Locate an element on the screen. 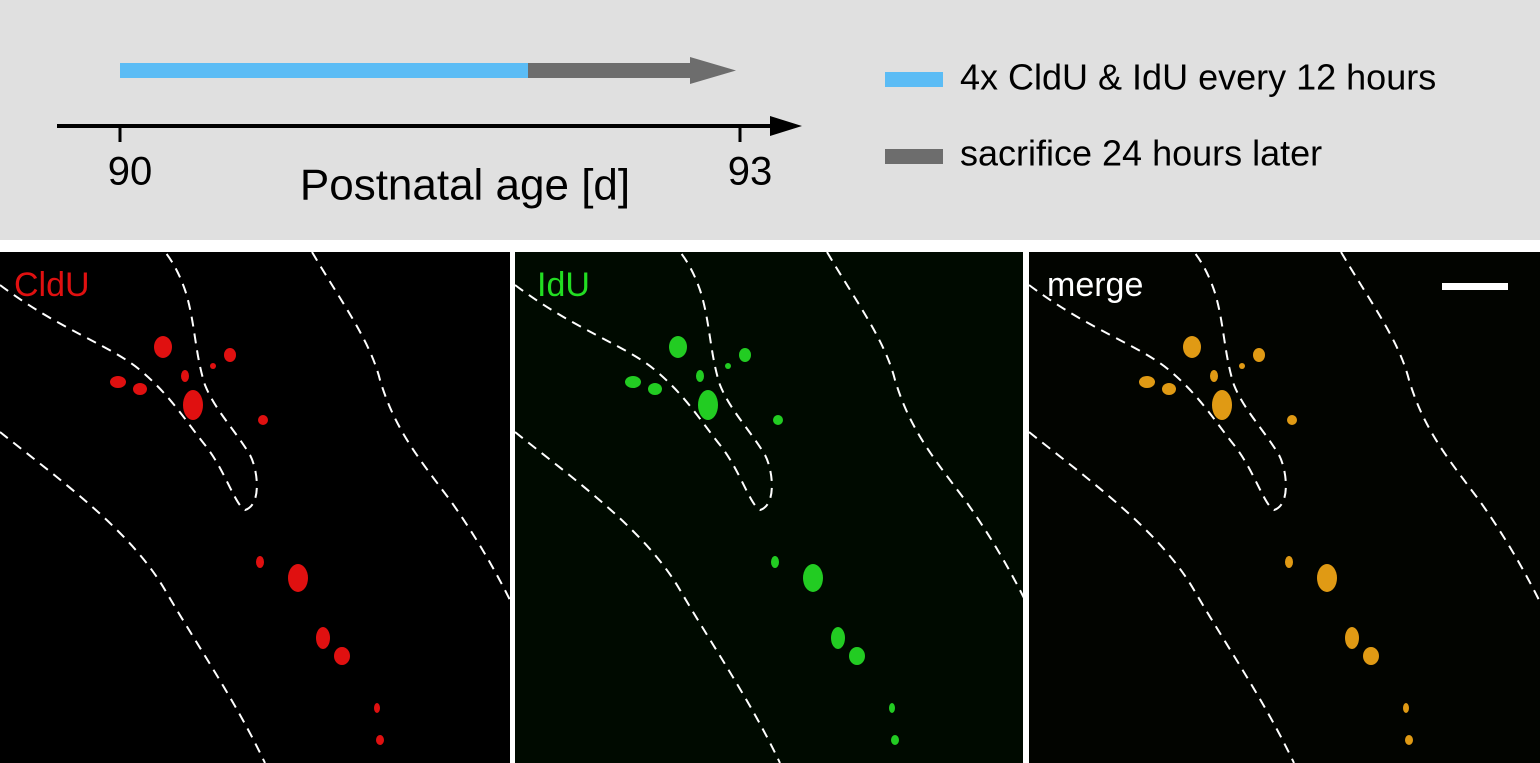 The width and height of the screenshot is (1540, 763). tick-label: 93 is located at coordinates (750, 172).